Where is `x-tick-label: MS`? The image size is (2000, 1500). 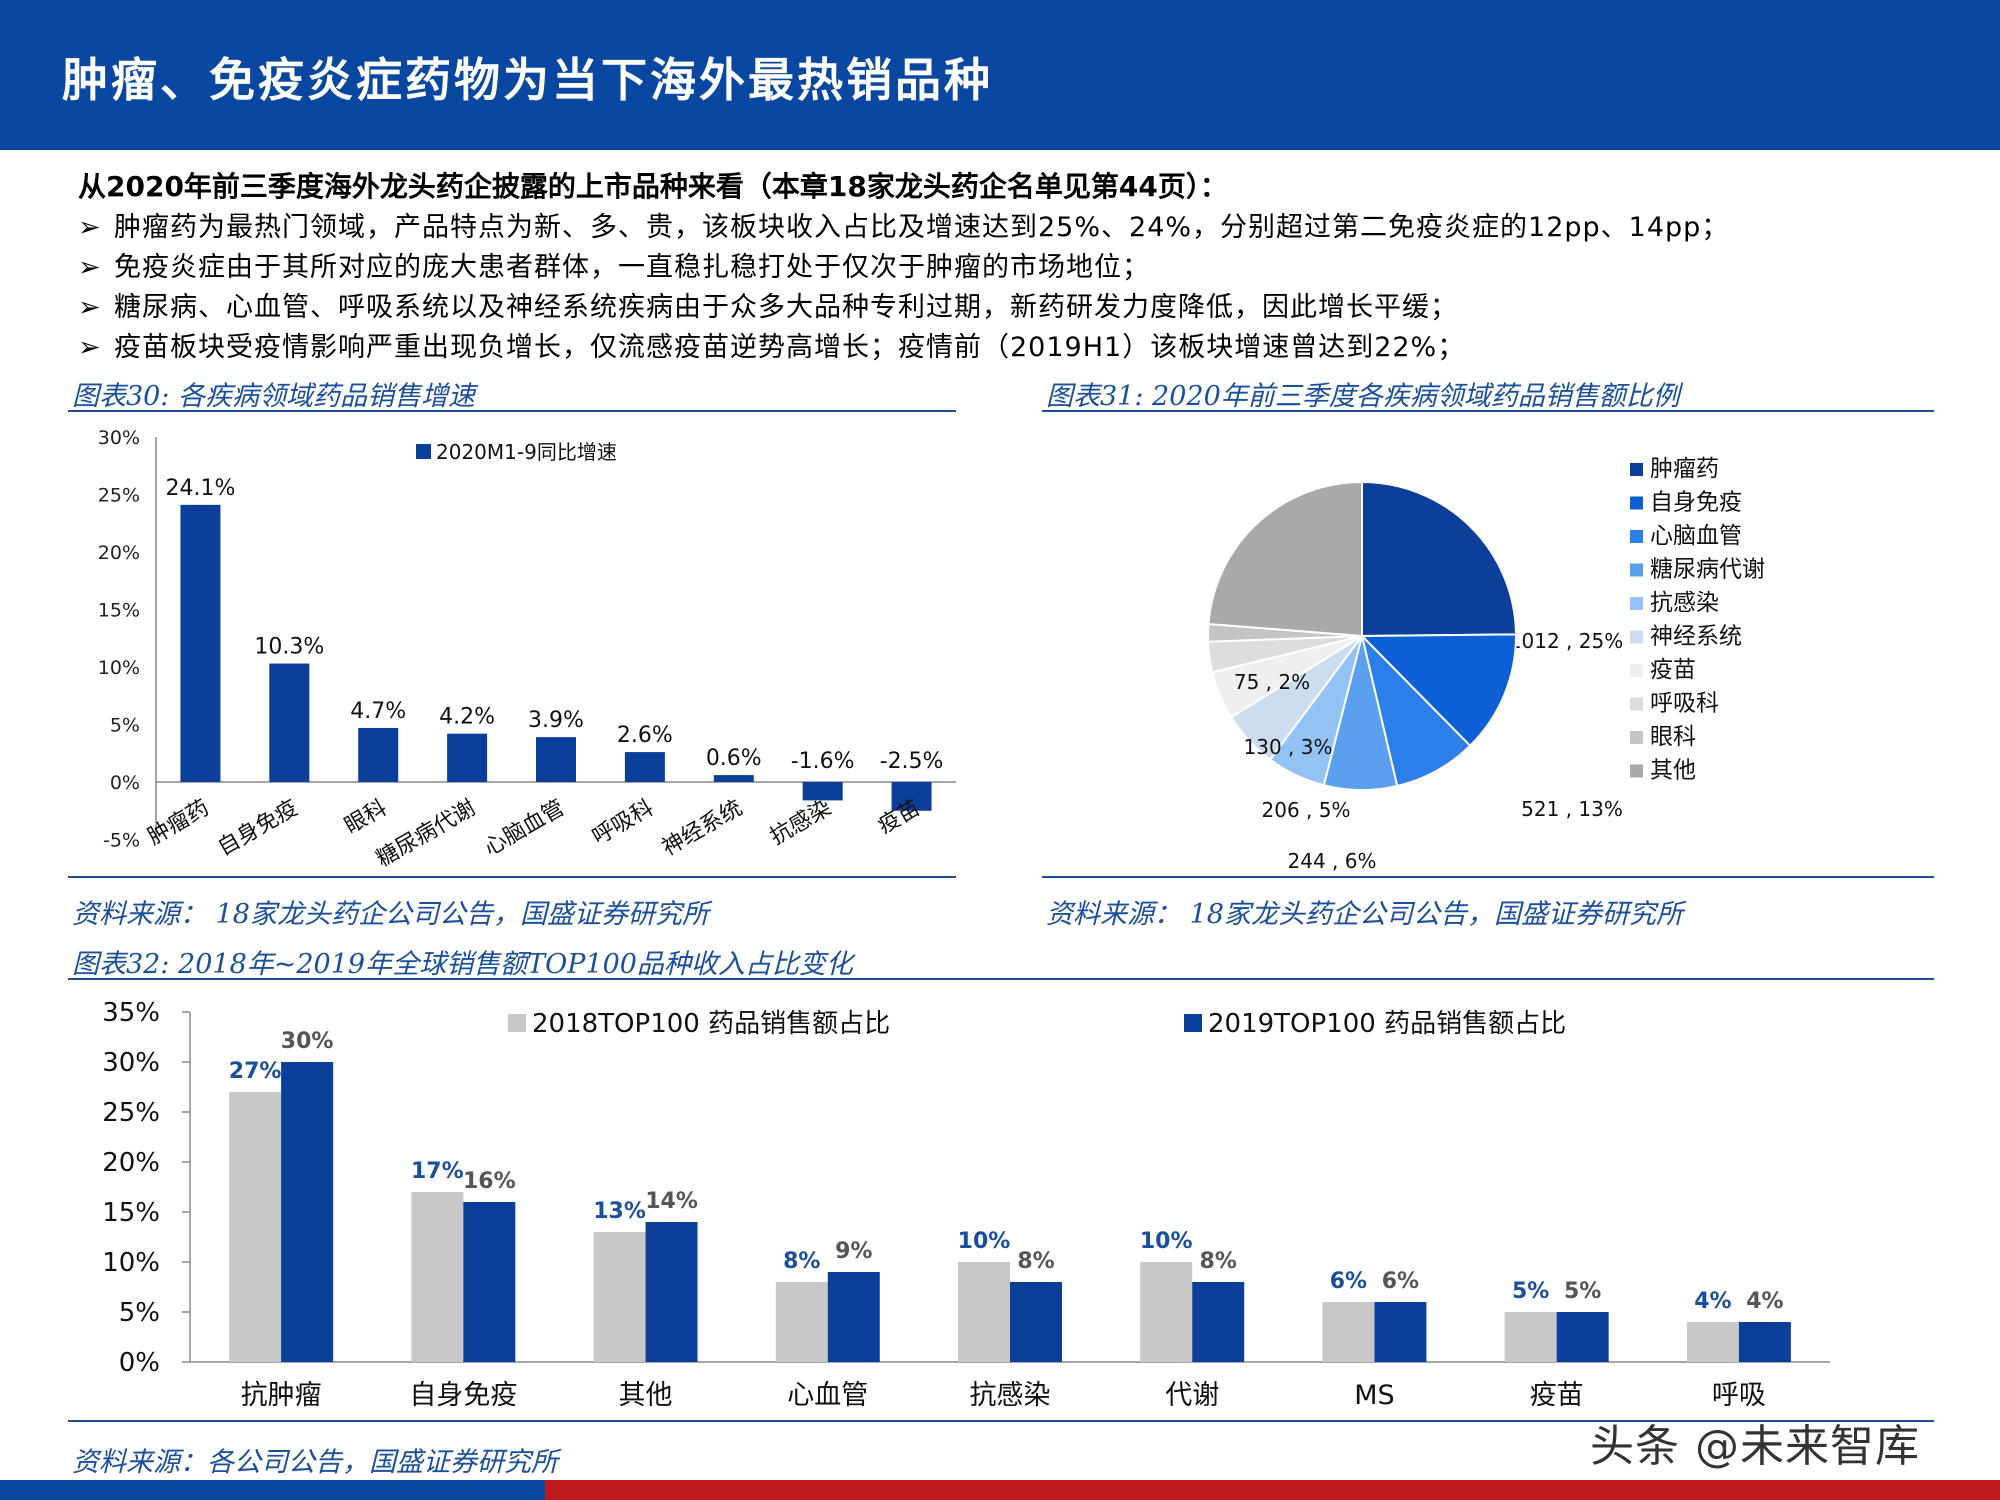 x-tick-label: MS is located at coordinates (1374, 1395).